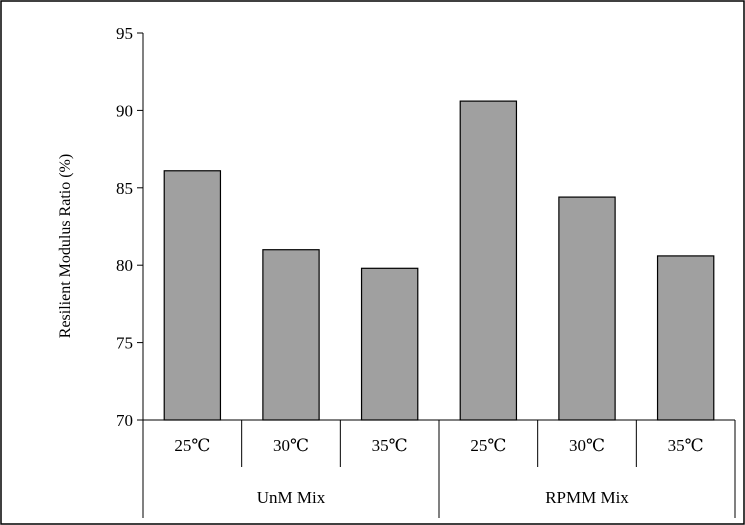 The height and width of the screenshot is (525, 745). Describe the element at coordinates (291, 497) in the screenshot. I see `group-label: UnM Mix` at that location.